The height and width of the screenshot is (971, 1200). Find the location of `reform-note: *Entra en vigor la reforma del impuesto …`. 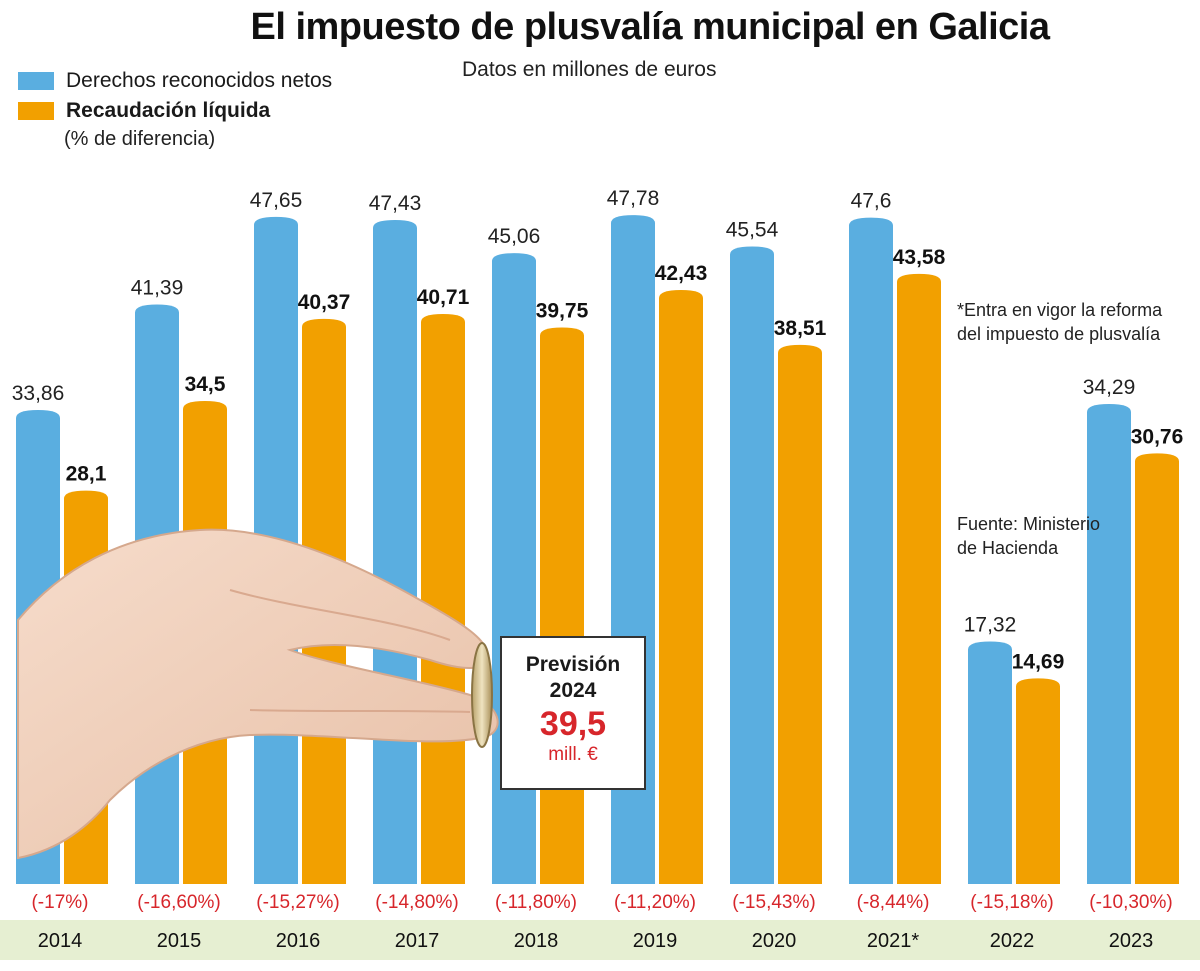

reform-note: *Entra en vigor la reforma del impuesto … is located at coordinates (1060, 322).